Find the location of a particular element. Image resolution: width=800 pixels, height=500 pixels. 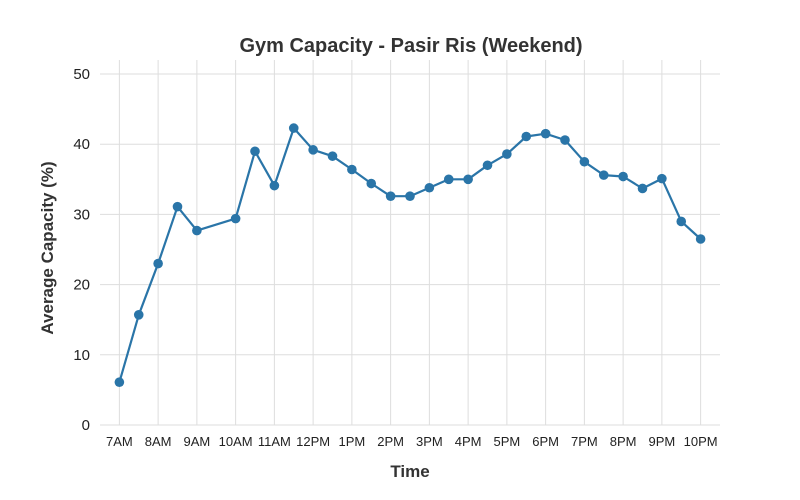

x-tick-label: 6PM is located at coordinates (545, 441).